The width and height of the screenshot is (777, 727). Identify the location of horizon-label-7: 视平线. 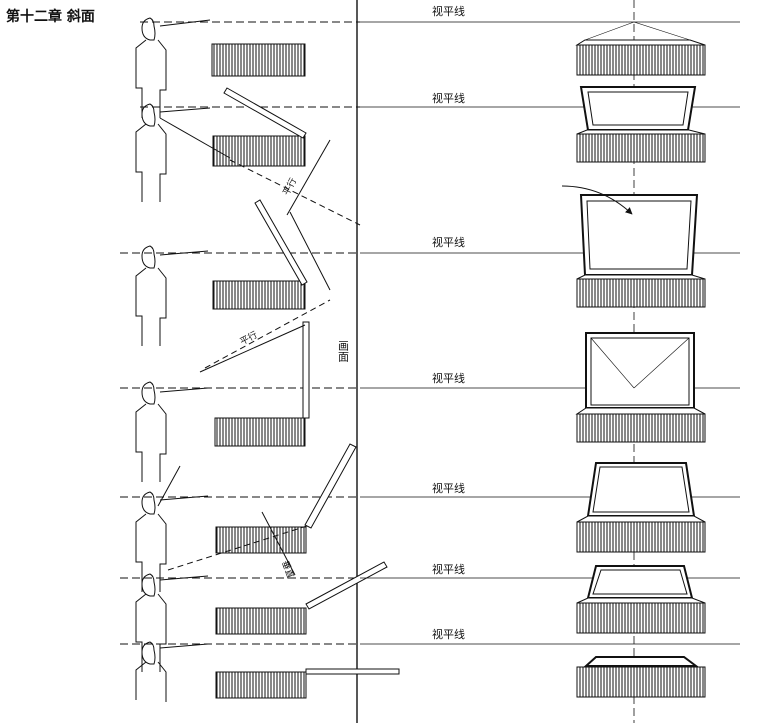
(448, 634).